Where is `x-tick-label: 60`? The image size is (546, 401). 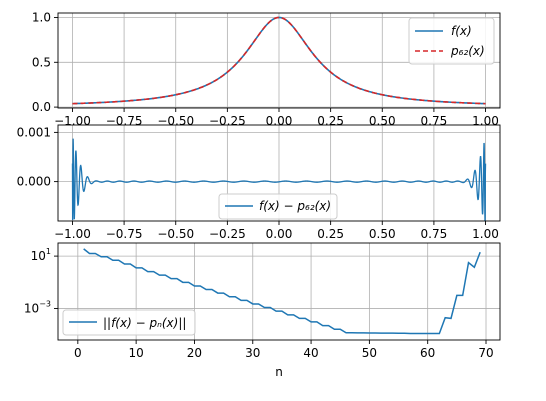
x-tick-label: 60 is located at coordinates (427, 353).